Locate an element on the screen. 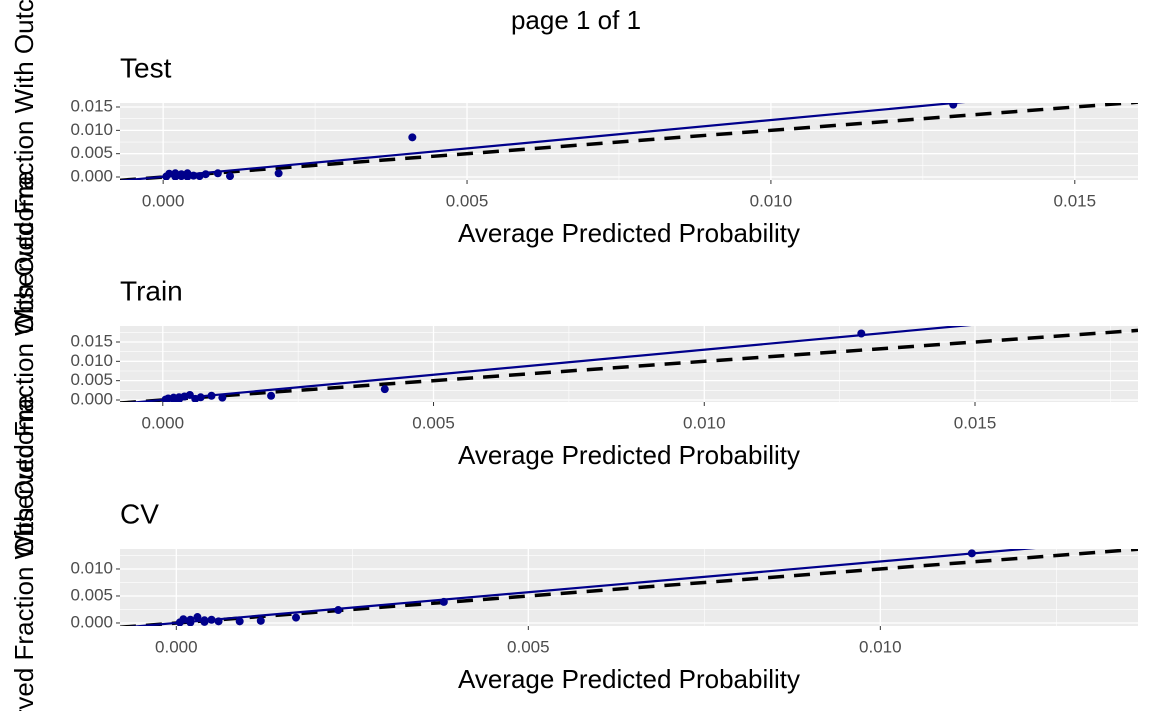 The height and width of the screenshot is (711, 1152). page-title: page 1 of 1 is located at coordinates (576, 20).